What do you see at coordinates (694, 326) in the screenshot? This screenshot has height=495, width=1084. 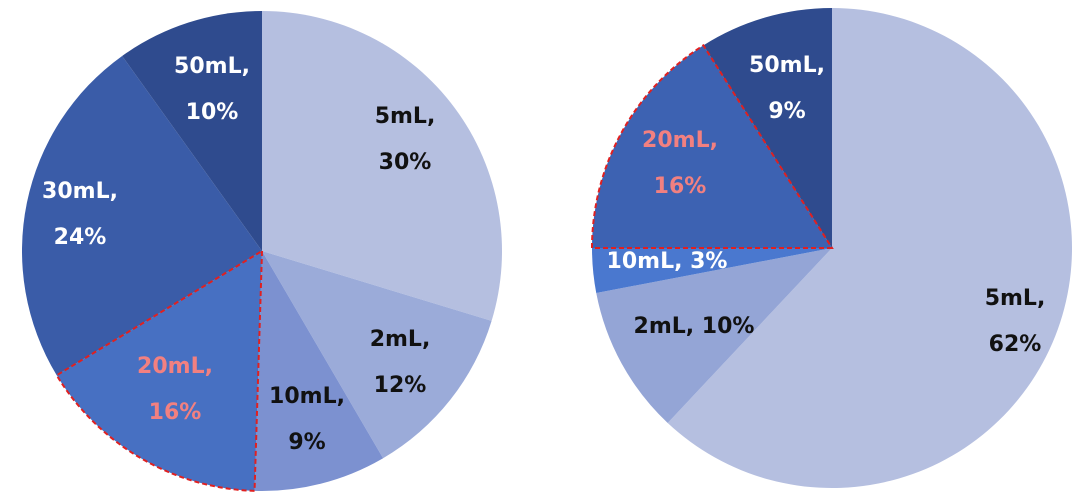 I see `data-label-2ml: 2mL, 10%` at bounding box center [694, 326].